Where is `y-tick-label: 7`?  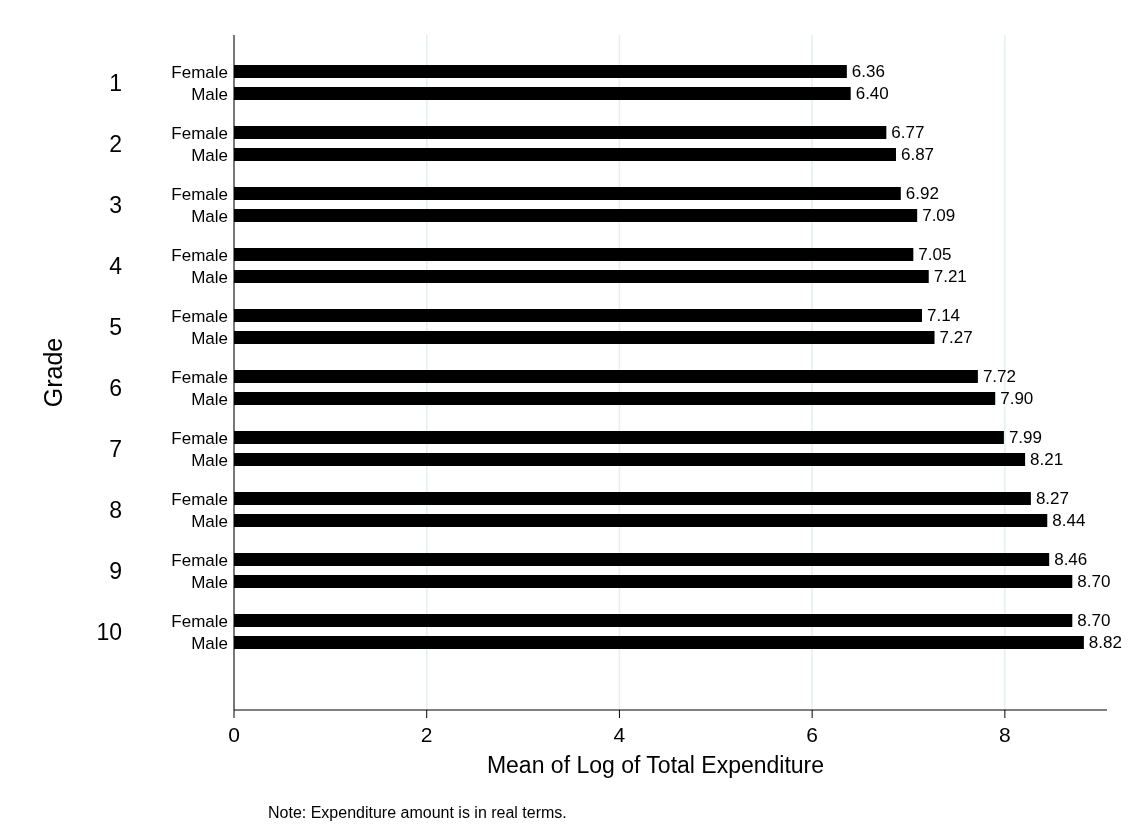 y-tick-label: 7 is located at coordinates (115, 448).